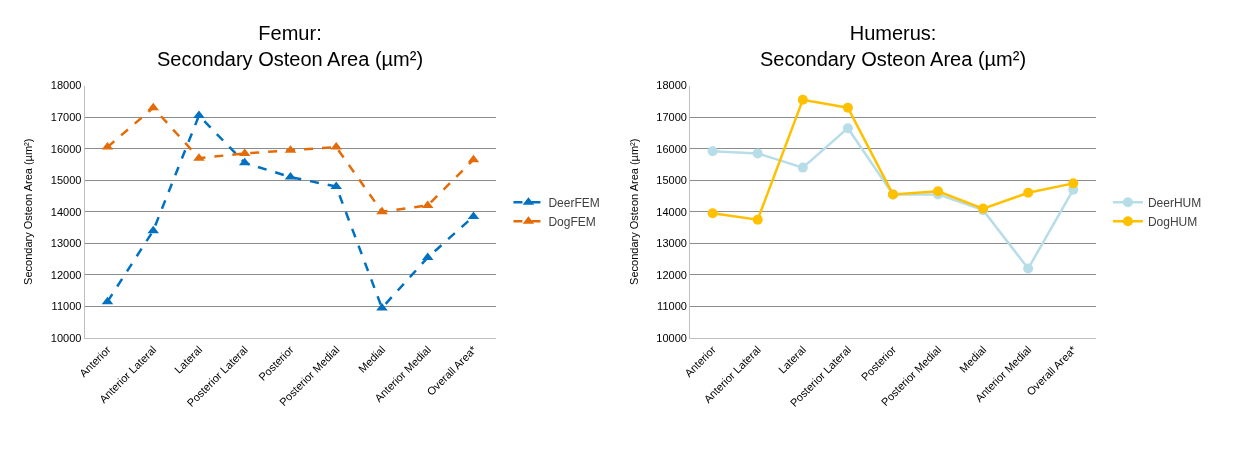 The width and height of the screenshot is (1239, 467). I want to click on chart-title: Humerus: Secondary Osteon Area (µm²), so click(893, 46).